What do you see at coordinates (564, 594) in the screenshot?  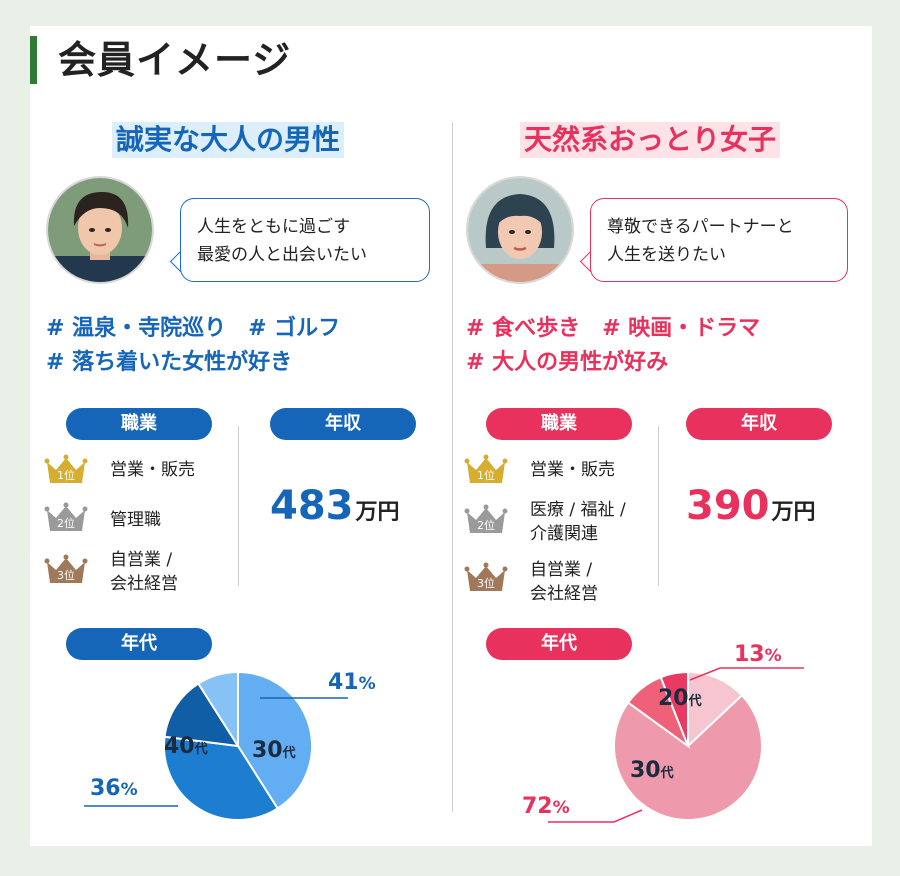 I see `female-rank-3-line-2: 会社経営` at bounding box center [564, 594].